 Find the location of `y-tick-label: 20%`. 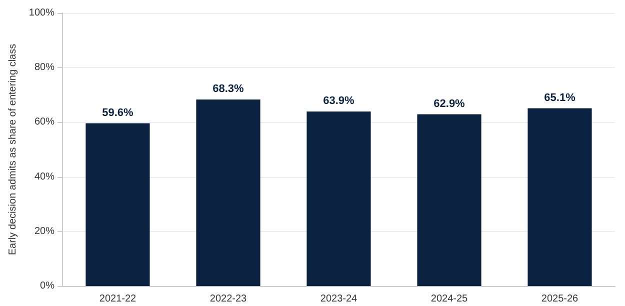

y-tick-label: 20% is located at coordinates (44, 231).